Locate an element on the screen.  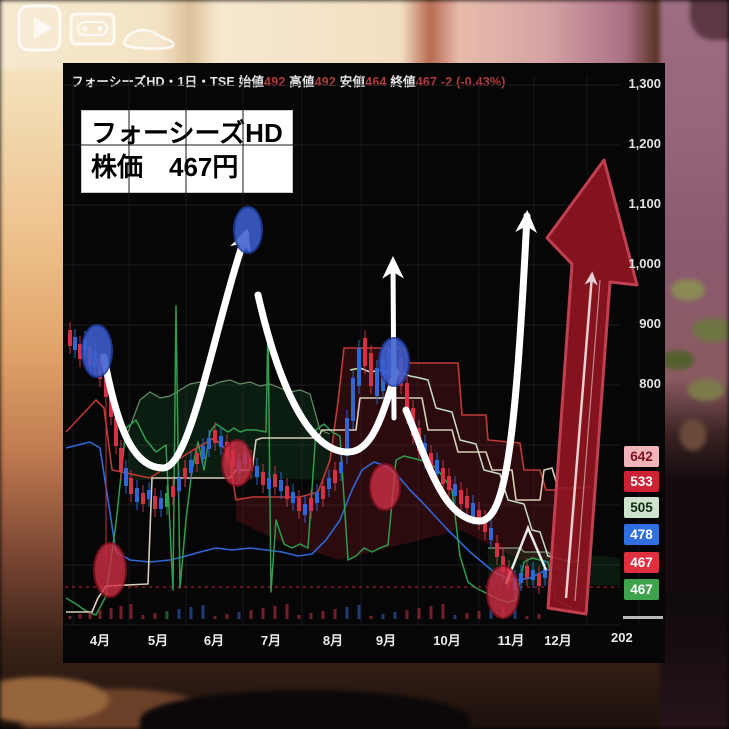
window-corner-shadow is located at coordinates (709, 20).